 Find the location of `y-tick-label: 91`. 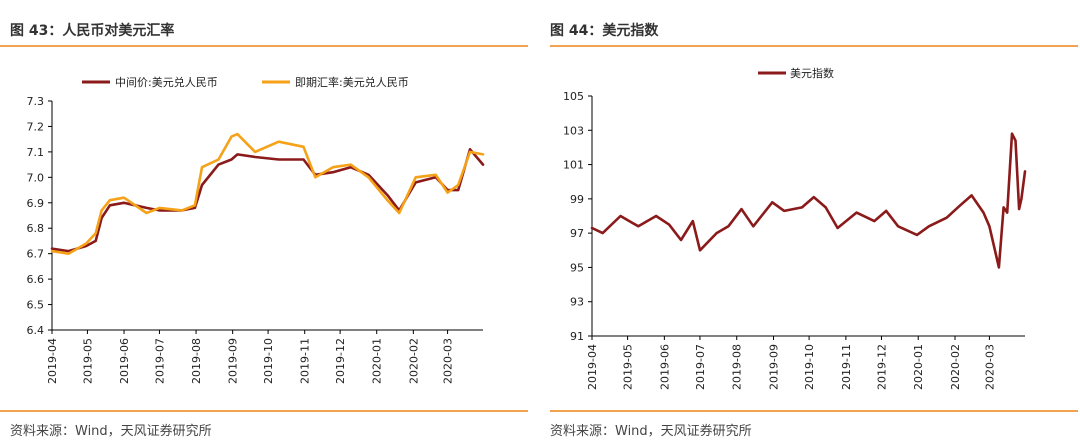

y-tick-label: 91 is located at coordinates (577, 336).